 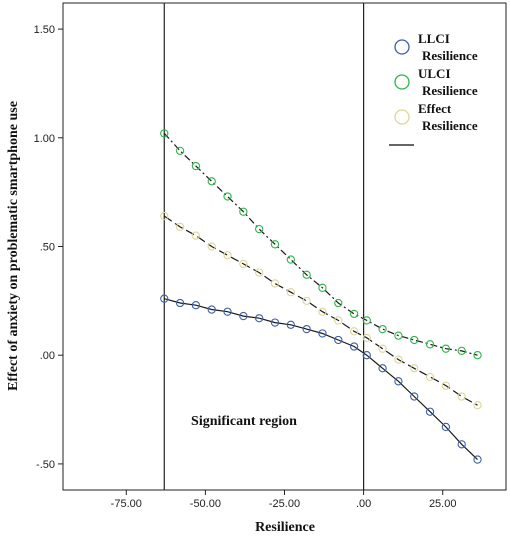 I want to click on y-tick-label: .50, so click(x=47, y=248).